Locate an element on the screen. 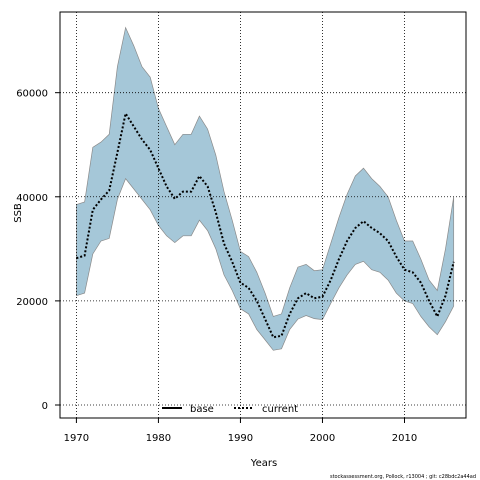 Image resolution: width=480 pixels, height=480 pixels. y-tick-label: 0 is located at coordinates (45, 406).